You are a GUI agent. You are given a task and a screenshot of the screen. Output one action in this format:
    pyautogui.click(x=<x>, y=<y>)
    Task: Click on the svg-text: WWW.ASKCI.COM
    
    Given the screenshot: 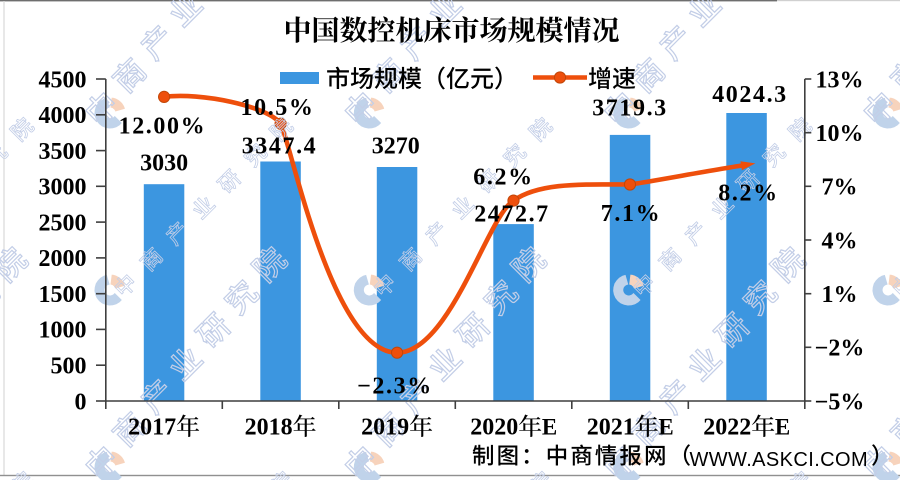 What is the action you would take?
    pyautogui.click(x=779, y=460)
    